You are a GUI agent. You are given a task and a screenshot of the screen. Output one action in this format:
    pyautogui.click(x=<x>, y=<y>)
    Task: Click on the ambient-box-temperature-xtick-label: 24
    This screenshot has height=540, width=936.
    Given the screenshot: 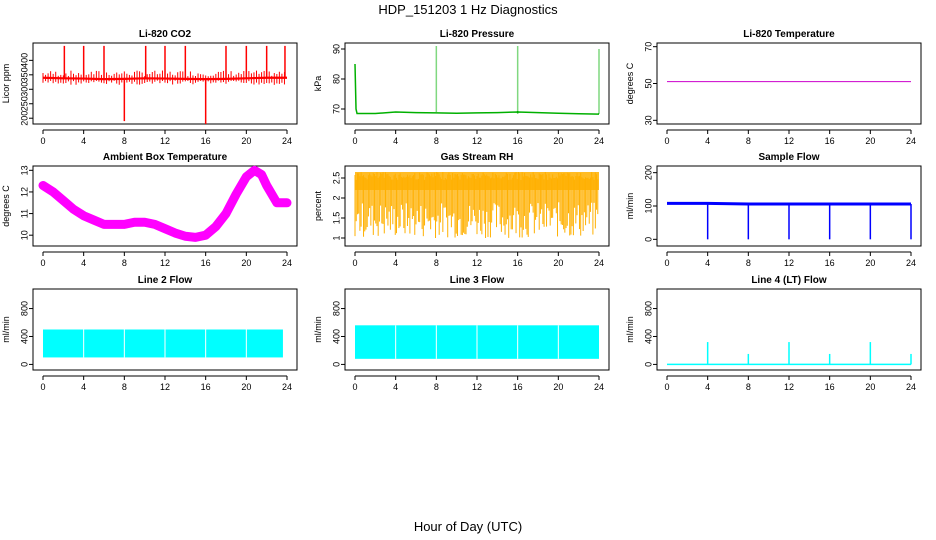 What is the action you would take?
    pyautogui.click(x=287, y=263)
    